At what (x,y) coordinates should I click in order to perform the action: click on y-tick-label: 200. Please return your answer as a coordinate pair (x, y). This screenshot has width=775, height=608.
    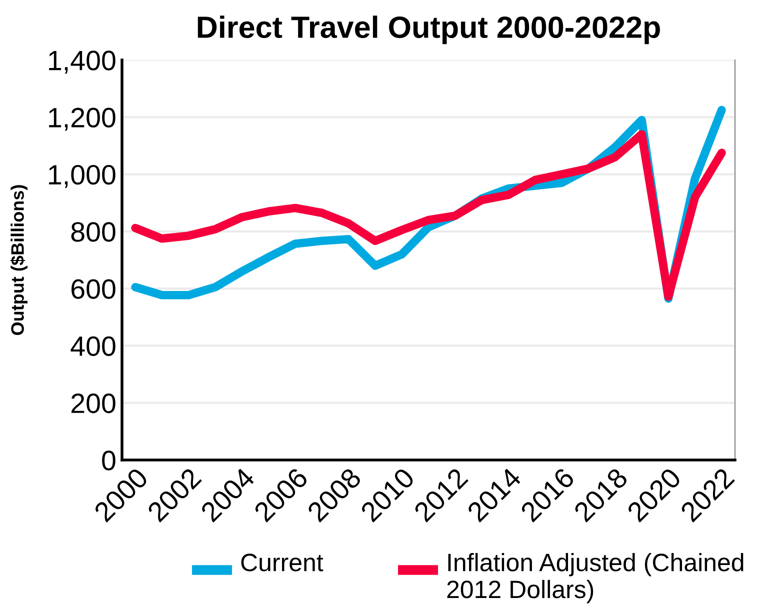
    Looking at the image, I should click on (94, 404).